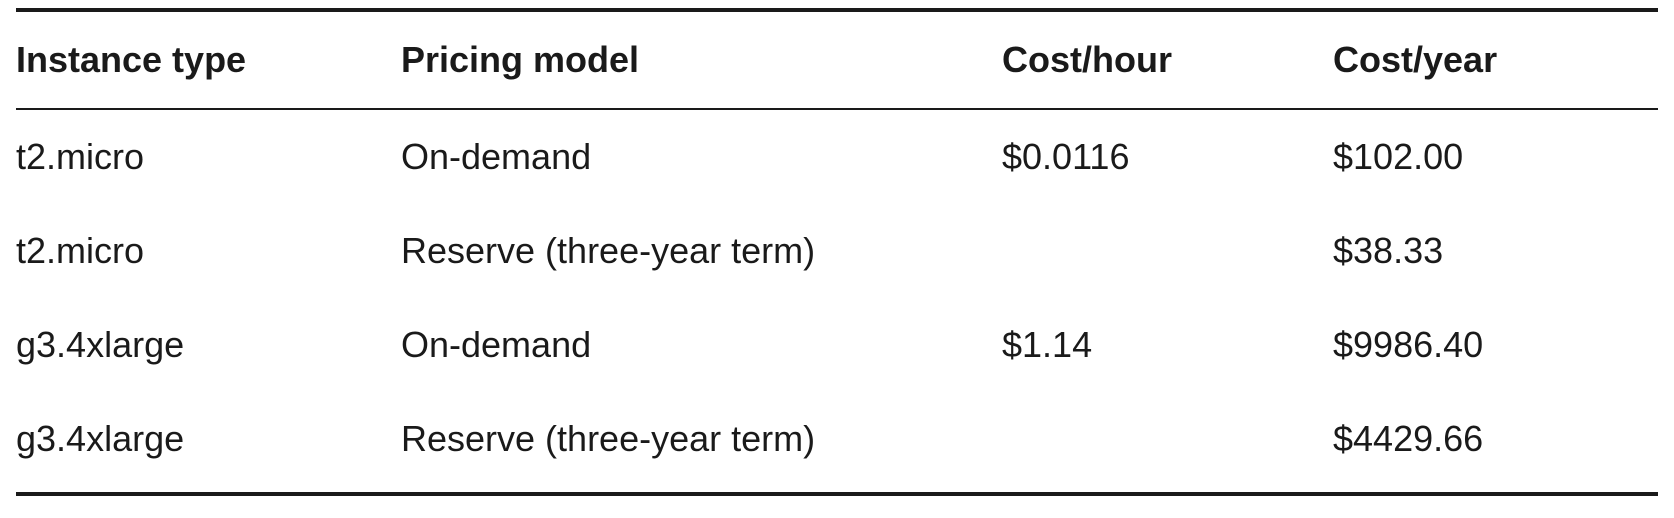 The image size is (1674, 518). What do you see at coordinates (1047, 344) in the screenshot?
I see `cell-cost-hour: $1.14` at bounding box center [1047, 344].